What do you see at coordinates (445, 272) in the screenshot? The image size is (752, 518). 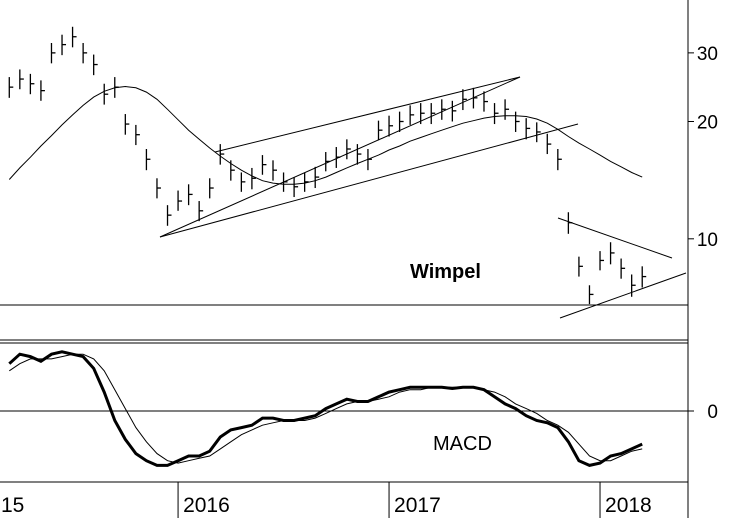 I see `annotation: Wimpel` at bounding box center [445, 272].